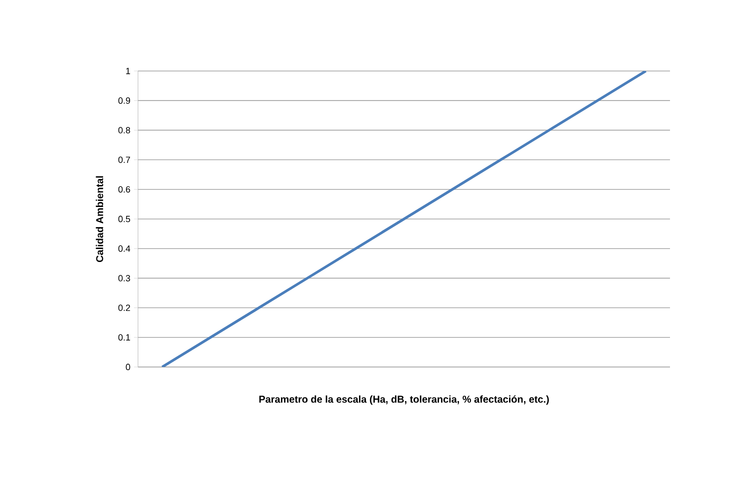 This screenshot has height=478, width=746. What do you see at coordinates (128, 71) in the screenshot?
I see `y-tick-label: 1` at bounding box center [128, 71].